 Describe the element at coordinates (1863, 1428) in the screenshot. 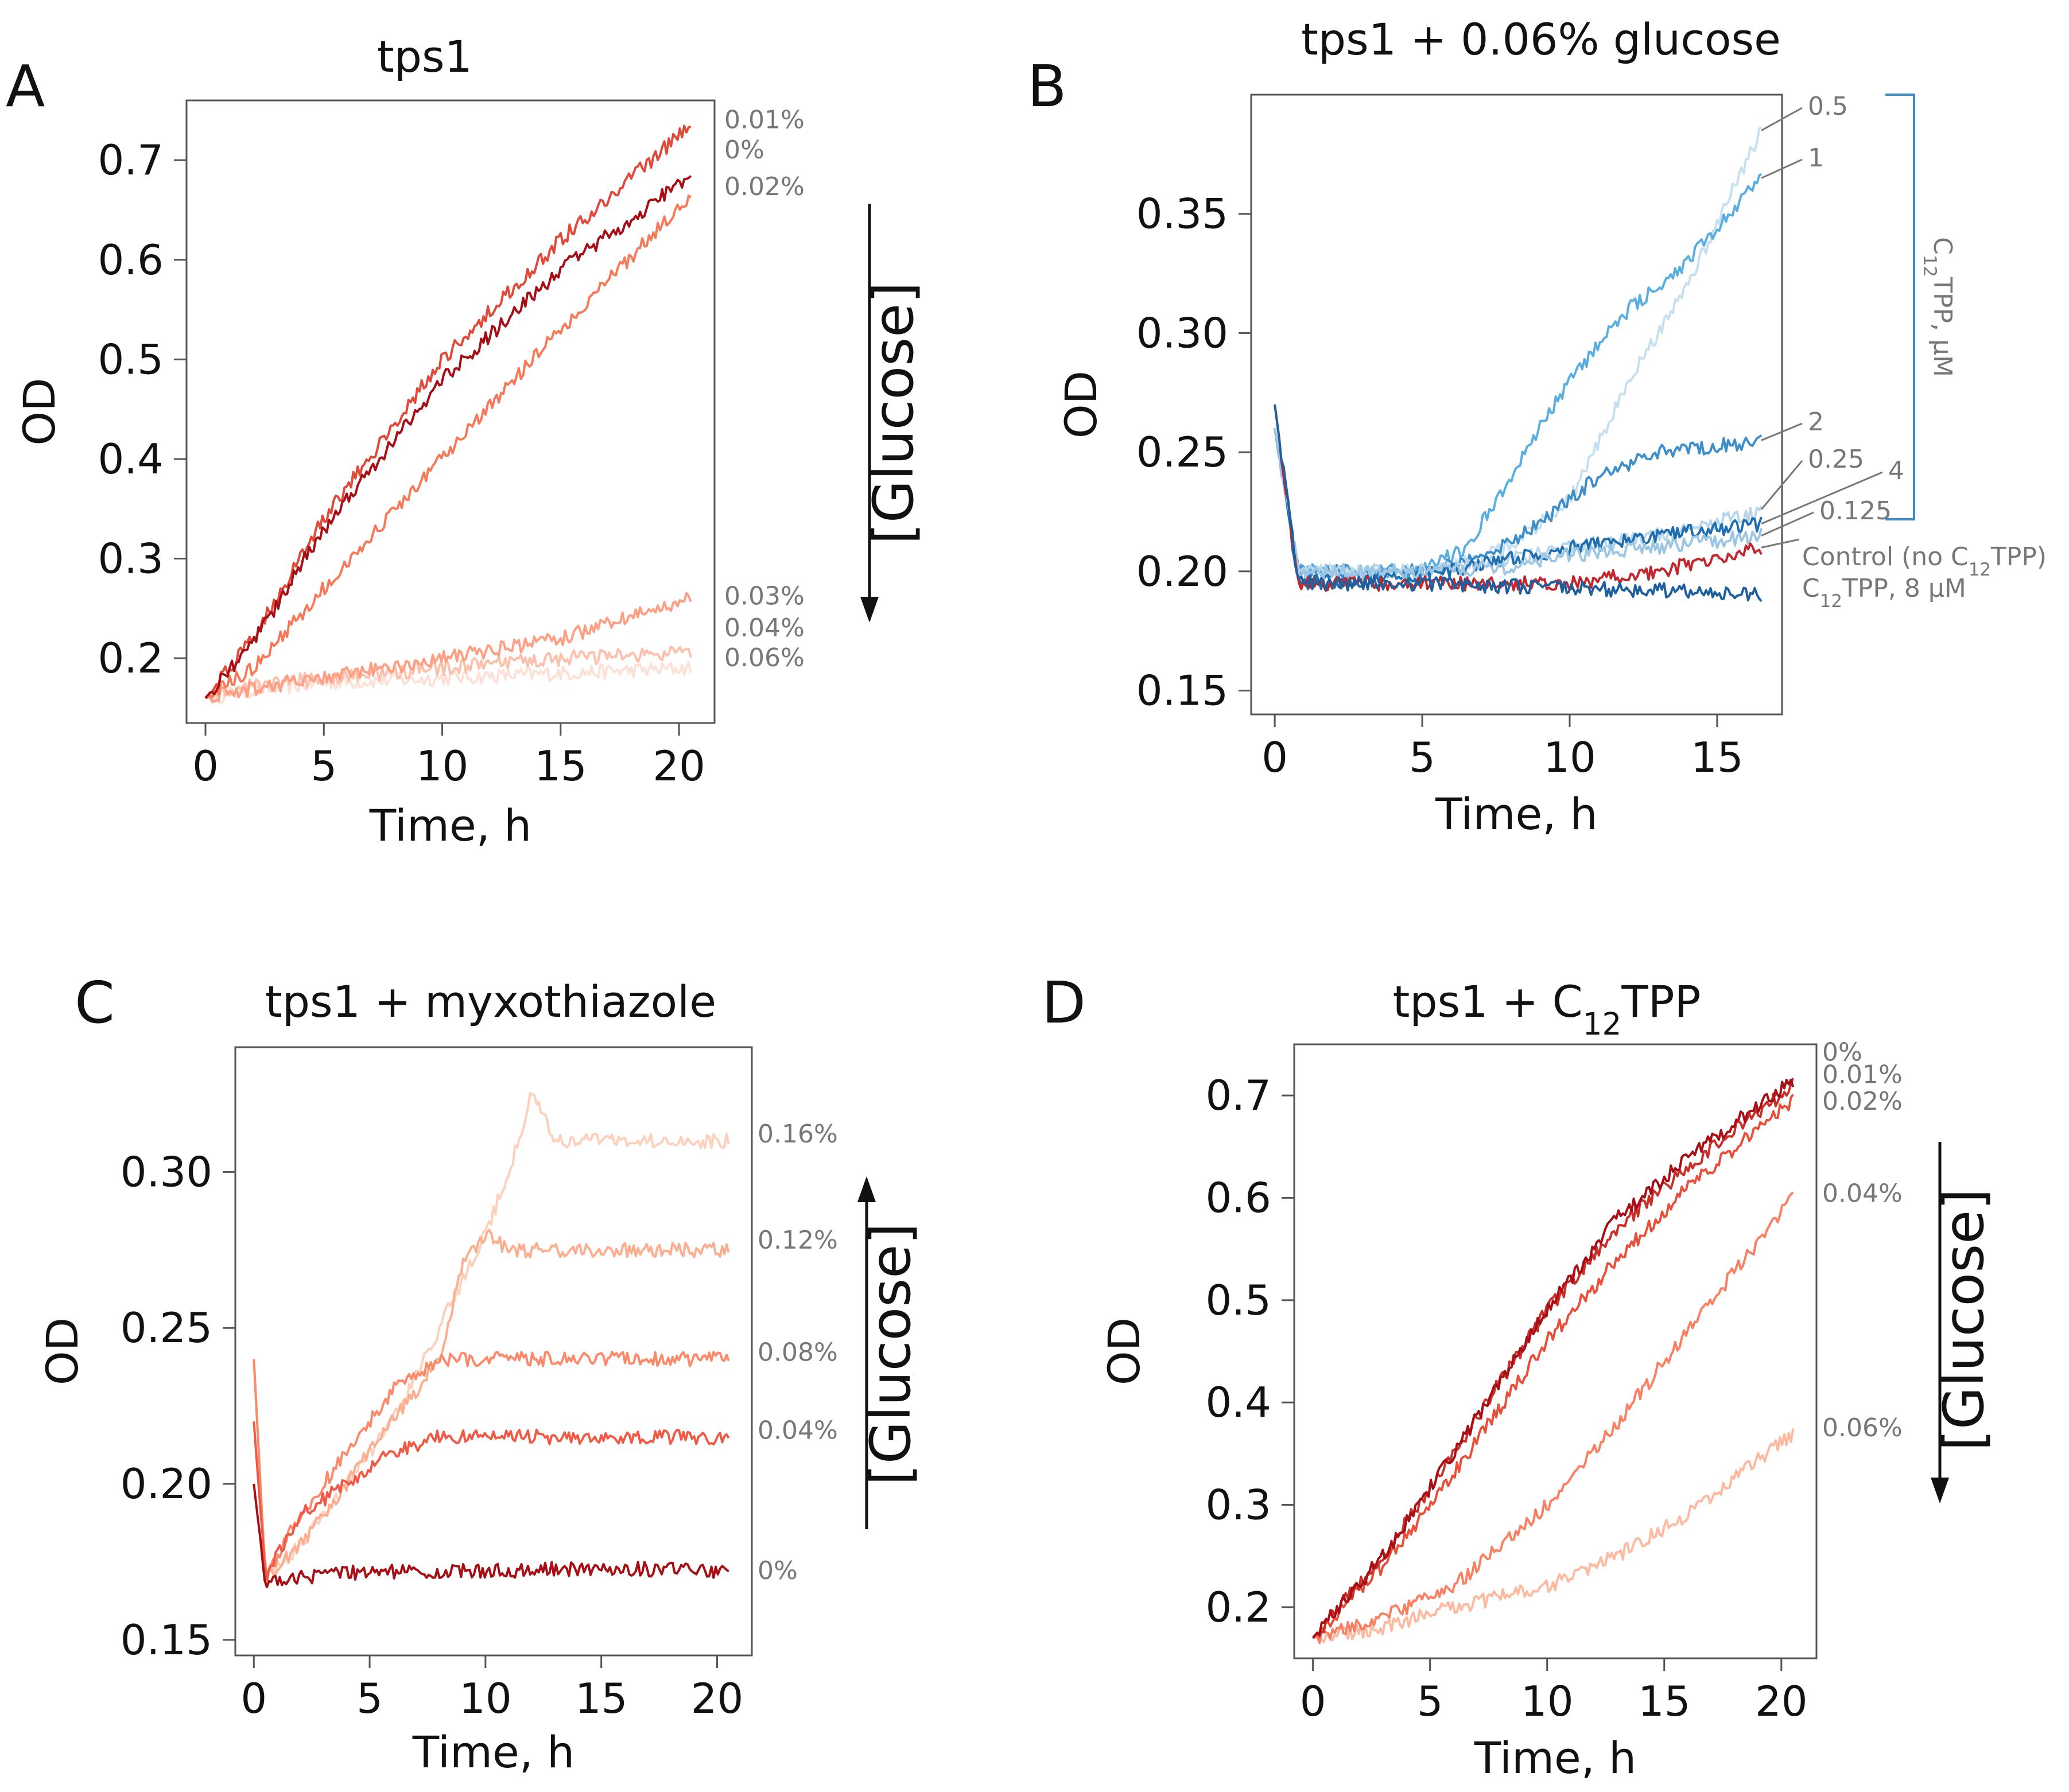

I see `series-label: 0.06%` at that location.